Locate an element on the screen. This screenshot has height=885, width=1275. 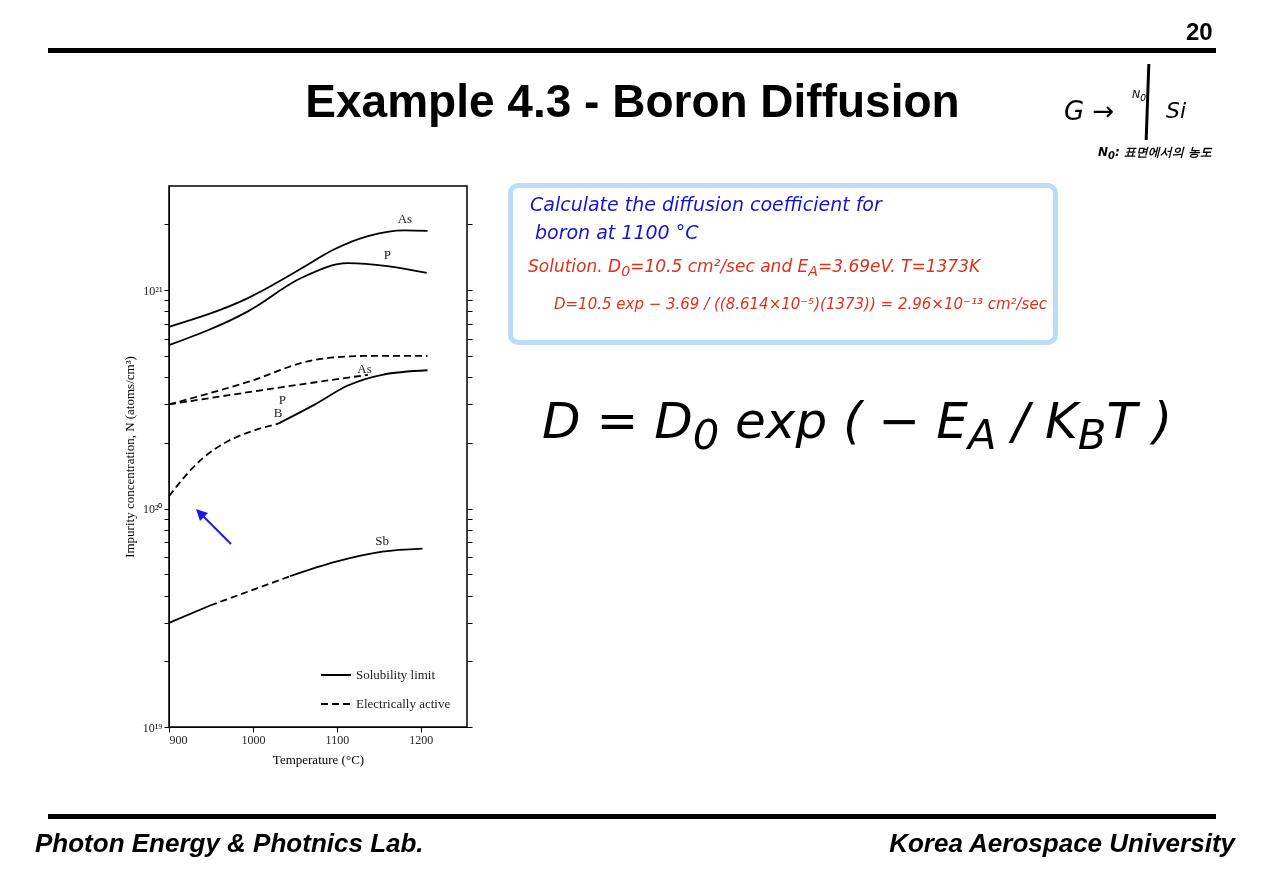
text: D = D$_{0}$ exp ( − E$_{A}$ / K$_{B}$T ) is located at coordinates (857, 425).